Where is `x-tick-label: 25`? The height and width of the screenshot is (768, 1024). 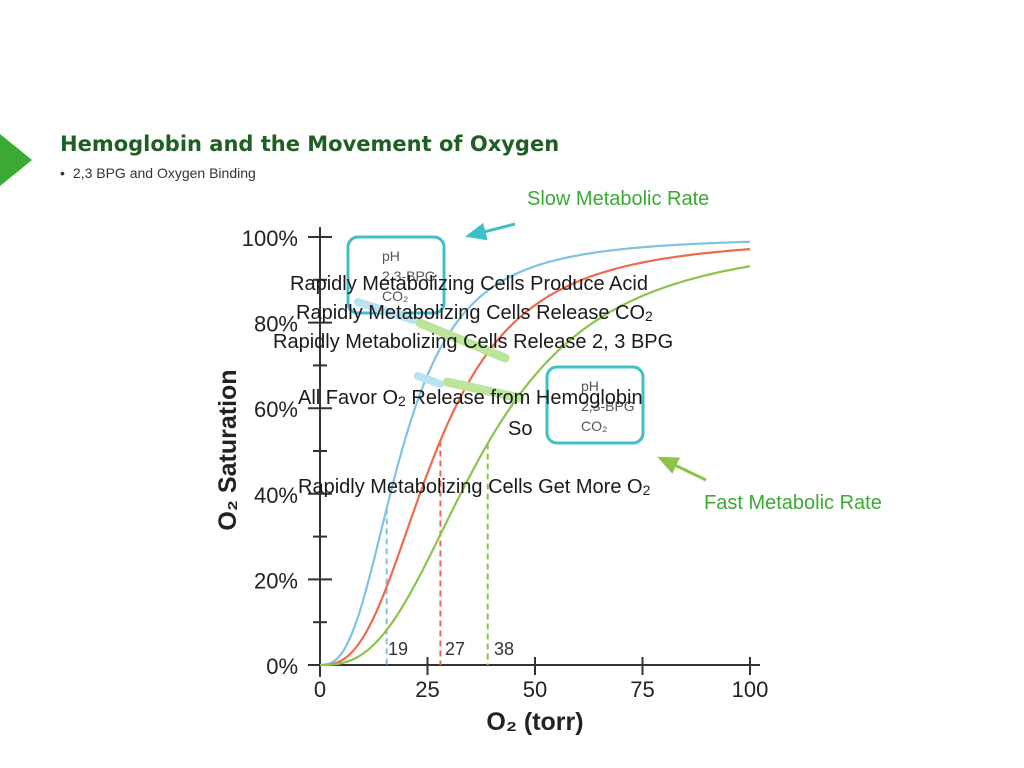
x-tick-label: 25 is located at coordinates (427, 689).